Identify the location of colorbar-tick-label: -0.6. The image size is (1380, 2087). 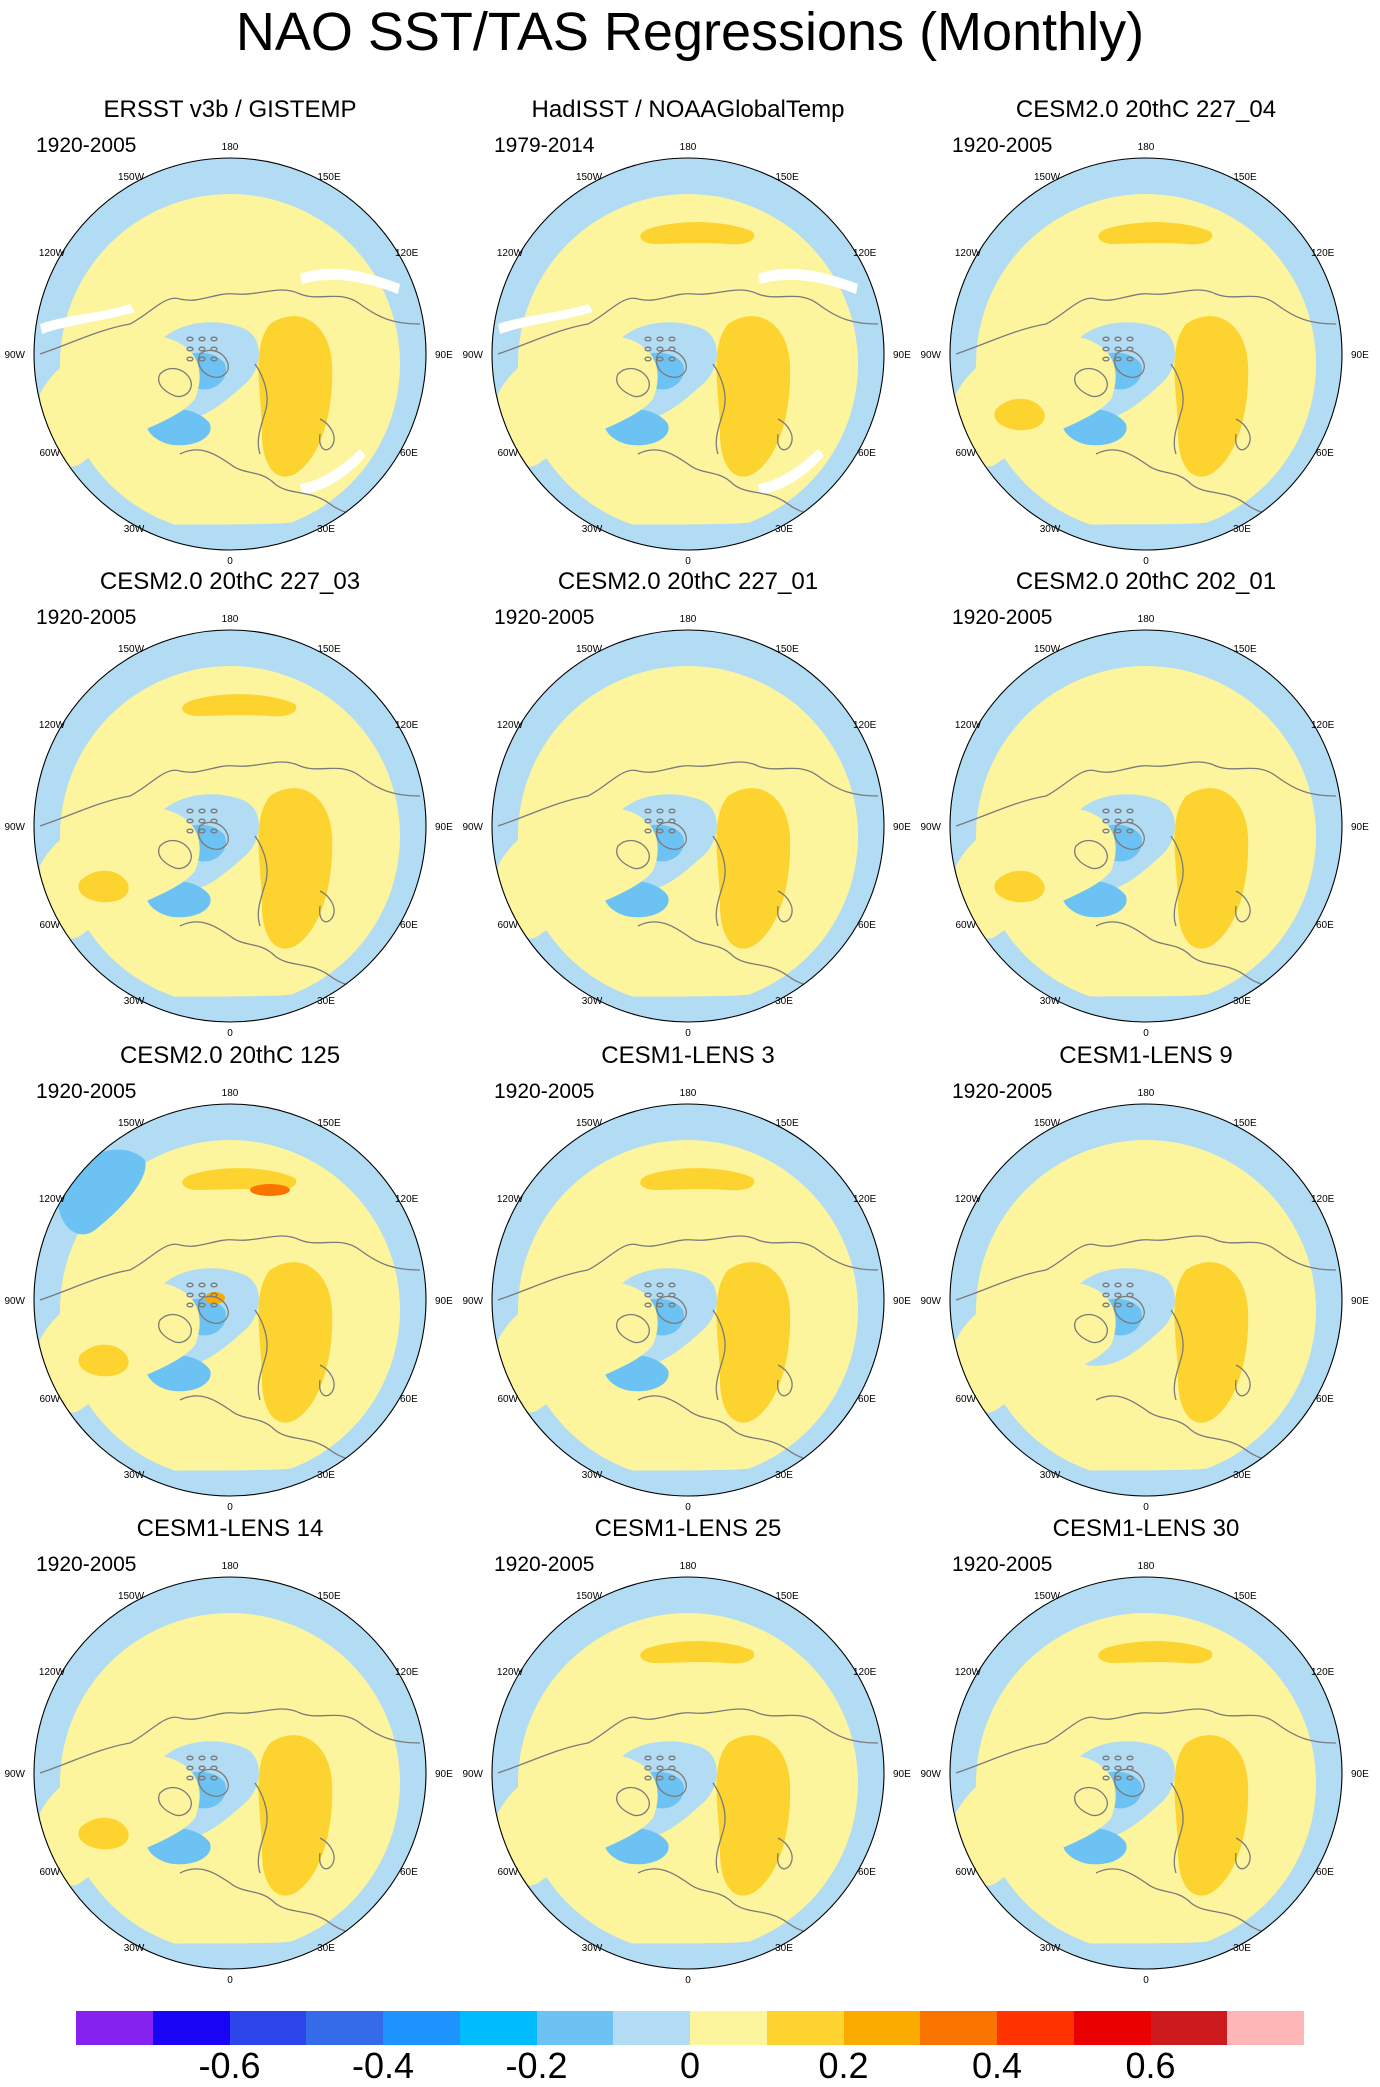
(229, 2065).